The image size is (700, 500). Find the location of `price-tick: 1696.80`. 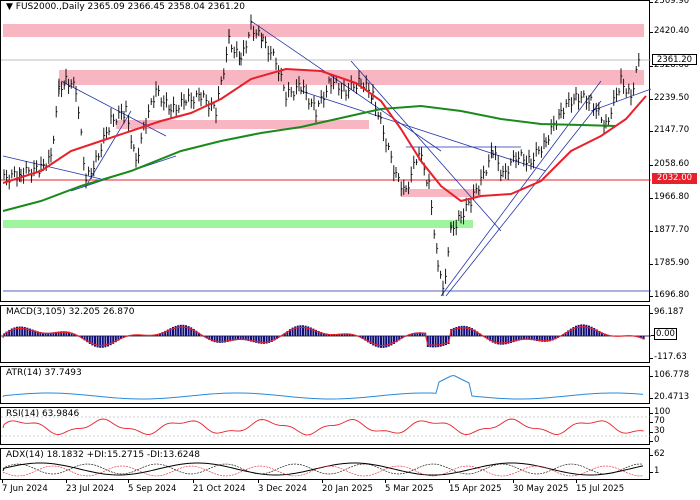

price-tick: 1696.80 is located at coordinates (669, 295).